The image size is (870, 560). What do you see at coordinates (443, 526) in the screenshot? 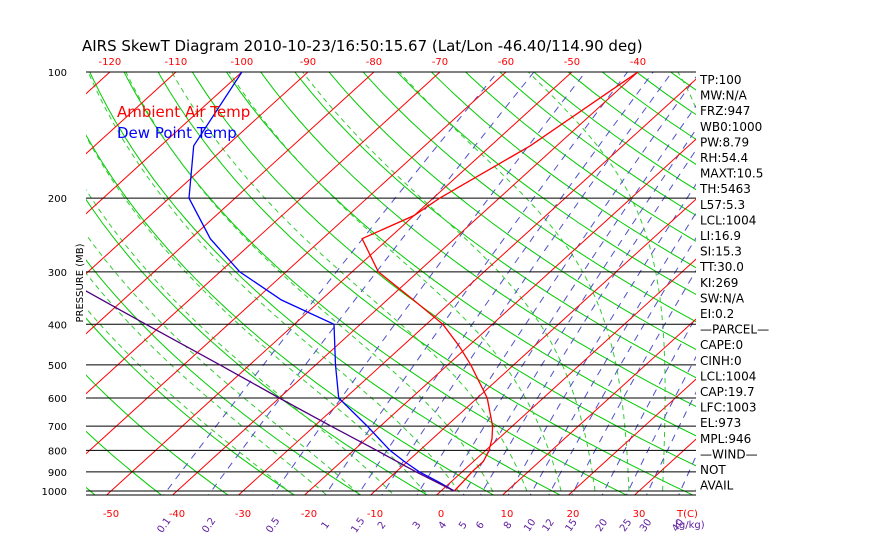
I see `mixing-ratio-tick-label: 4` at bounding box center [443, 526].